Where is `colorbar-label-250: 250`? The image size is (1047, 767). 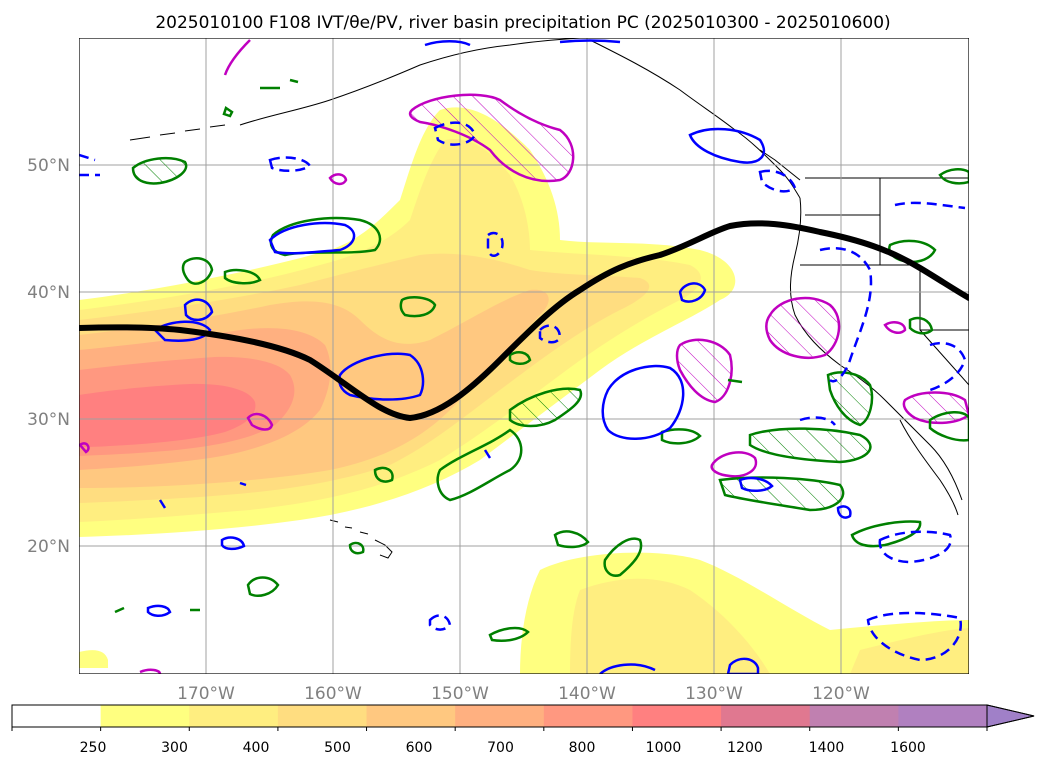 colorbar-label-250: 250 is located at coordinates (93, 748).